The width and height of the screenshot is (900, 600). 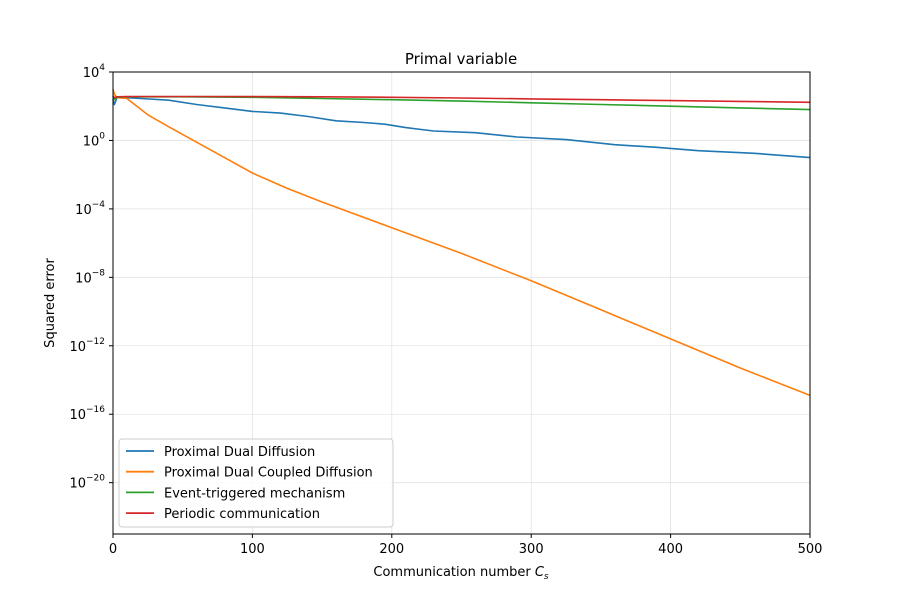 What do you see at coordinates (670, 549) in the screenshot?
I see `x-tick-label: 400` at bounding box center [670, 549].